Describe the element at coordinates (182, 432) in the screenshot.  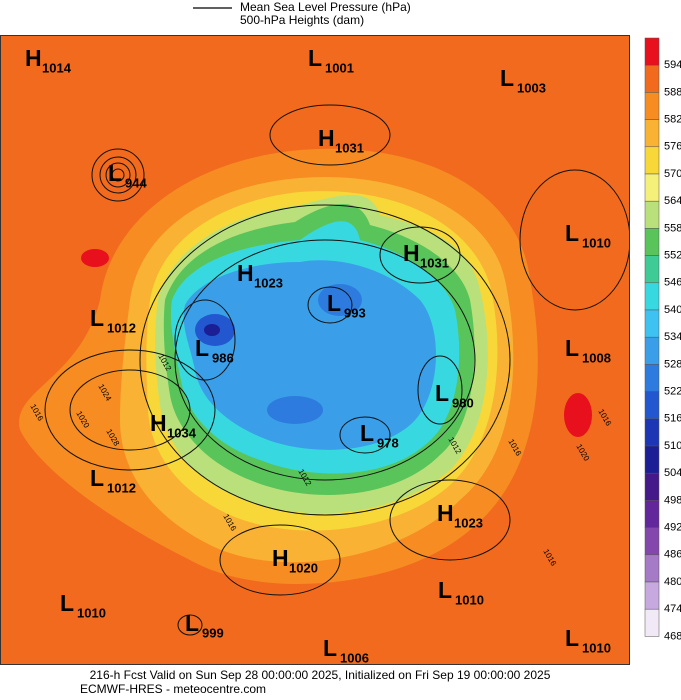
I see `center-value: 1034` at that location.